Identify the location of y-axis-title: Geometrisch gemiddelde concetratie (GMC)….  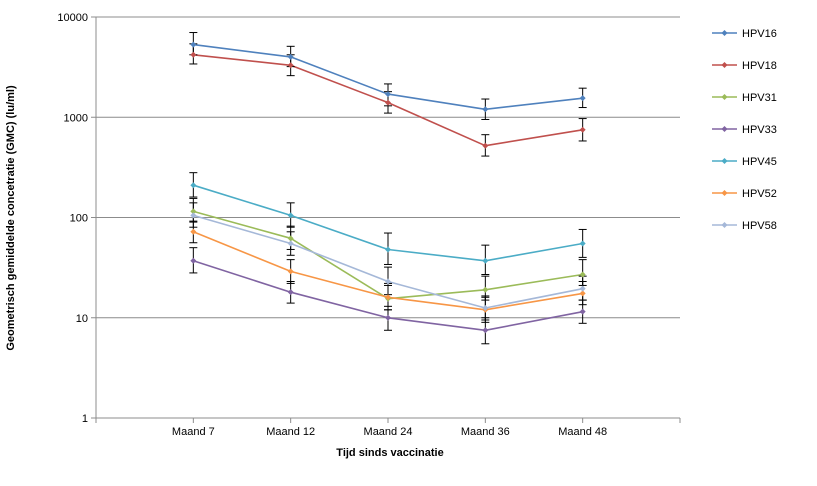
(11, 218).